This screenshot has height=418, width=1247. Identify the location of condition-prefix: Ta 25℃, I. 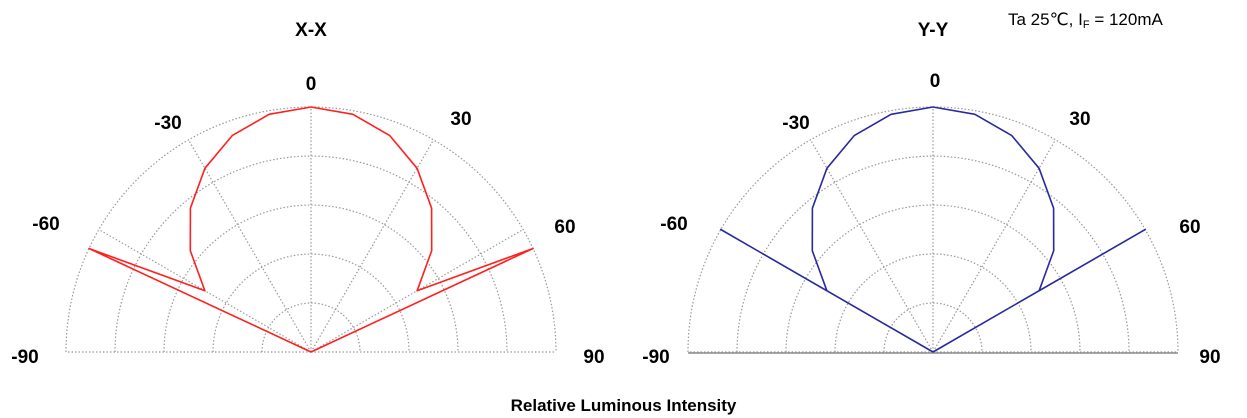
(1045, 19).